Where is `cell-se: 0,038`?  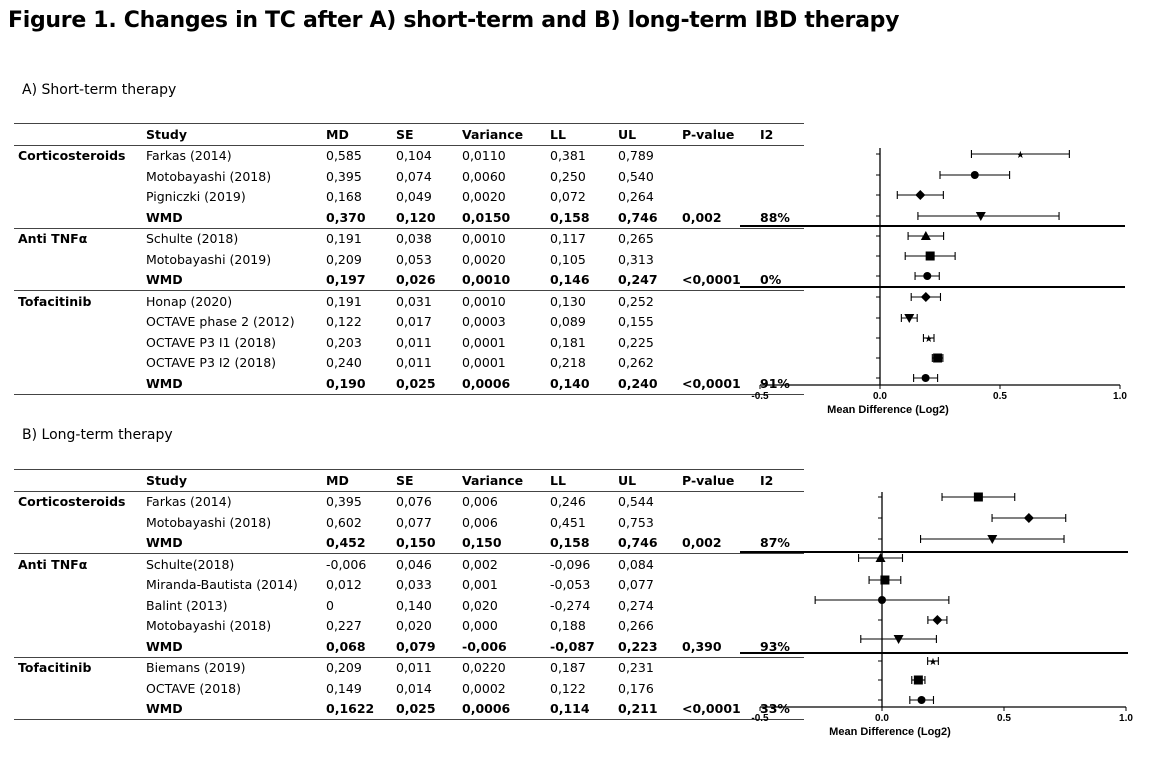 cell-se: 0,038 is located at coordinates (425, 238).